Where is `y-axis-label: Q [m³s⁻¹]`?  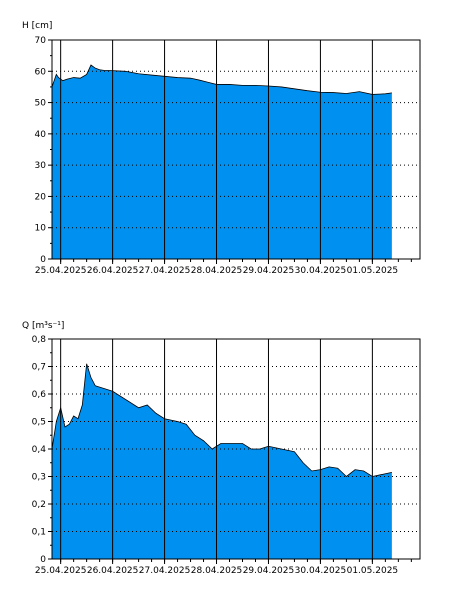 y-axis-label: Q [m³s⁻¹] is located at coordinates (43, 326).